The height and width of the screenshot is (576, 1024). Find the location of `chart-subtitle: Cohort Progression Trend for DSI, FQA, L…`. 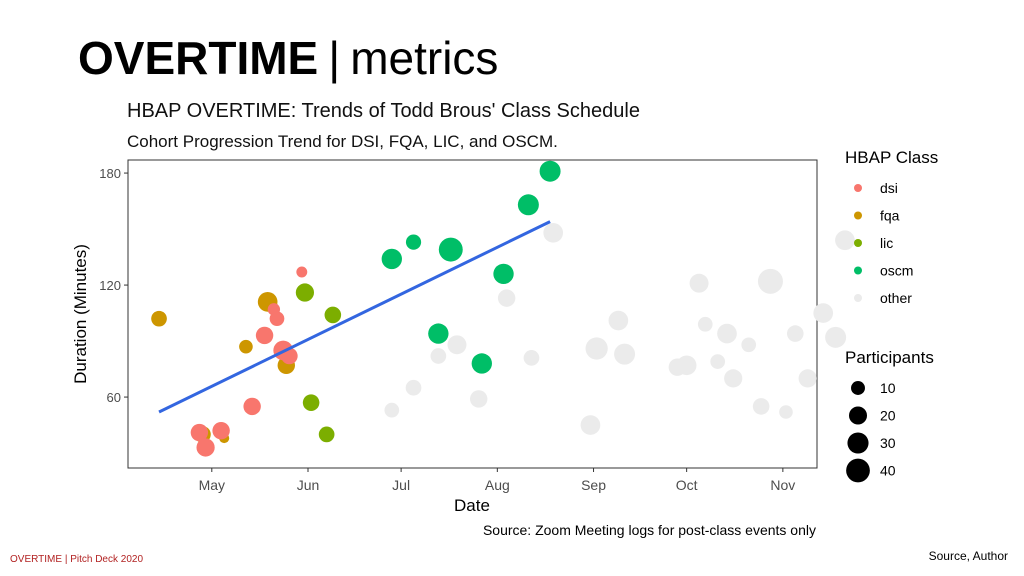

chart-subtitle: Cohort Progression Trend for DSI, FQA, L… is located at coordinates (342, 141).